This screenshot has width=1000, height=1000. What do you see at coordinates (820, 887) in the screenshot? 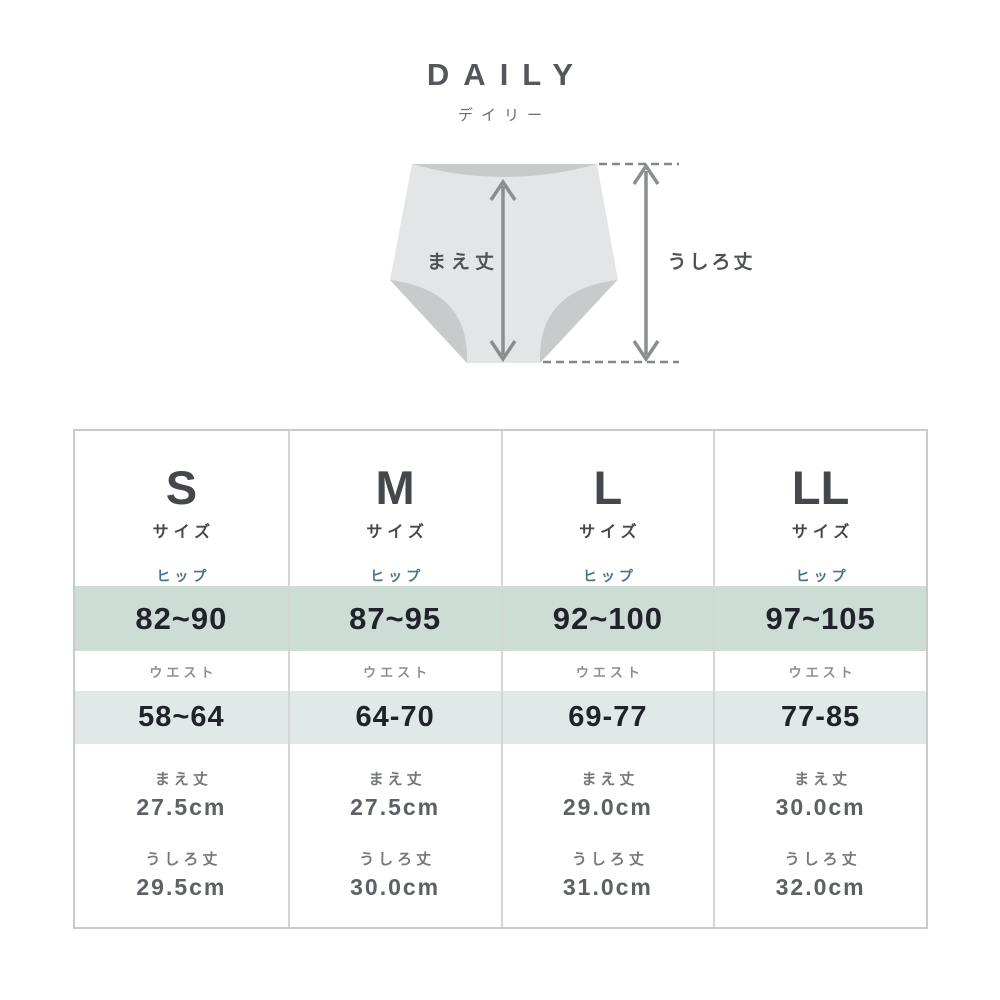
I see `back-length-value: 32.0cm` at bounding box center [820, 887].